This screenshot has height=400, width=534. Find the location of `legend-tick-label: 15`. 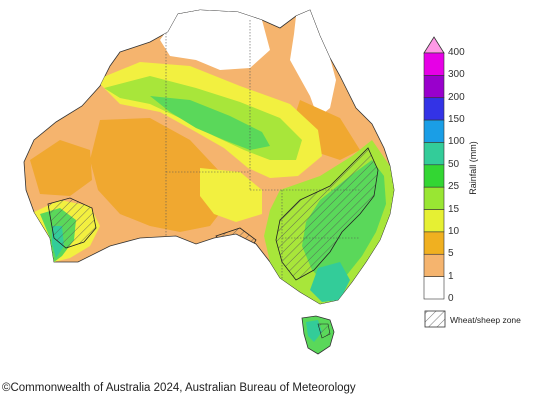

legend-tick-label: 15 is located at coordinates (454, 209).